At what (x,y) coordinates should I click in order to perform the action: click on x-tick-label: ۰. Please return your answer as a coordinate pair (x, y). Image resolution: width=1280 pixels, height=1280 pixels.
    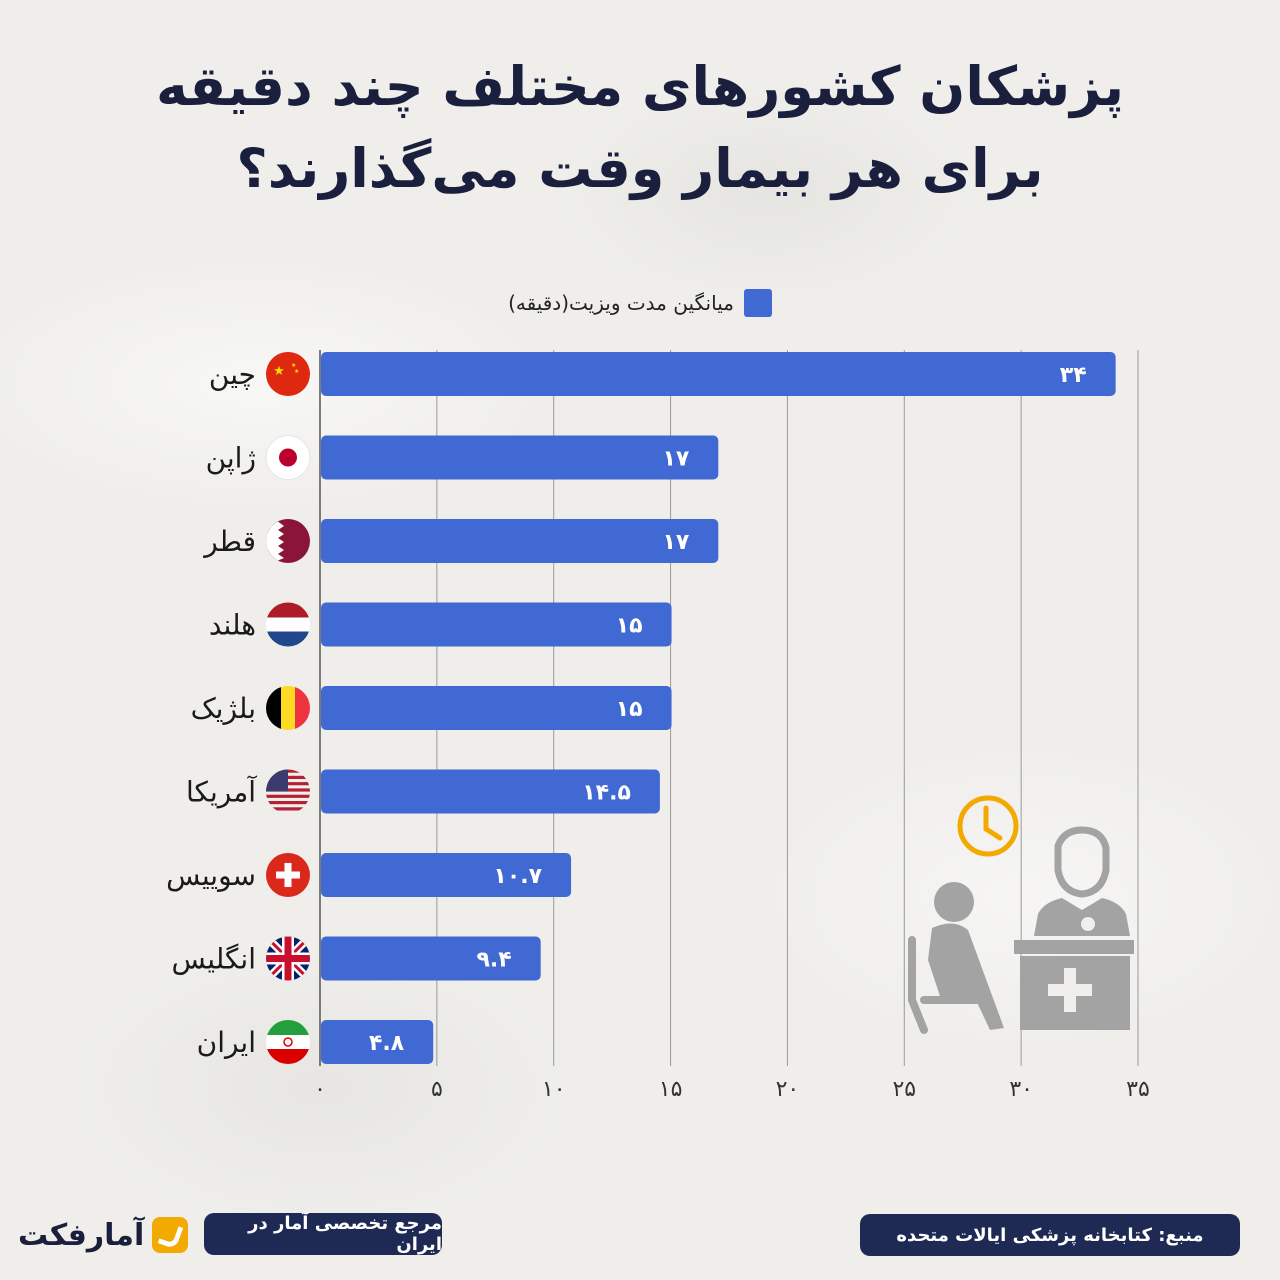
    Looking at the image, I should click on (320, 1089).